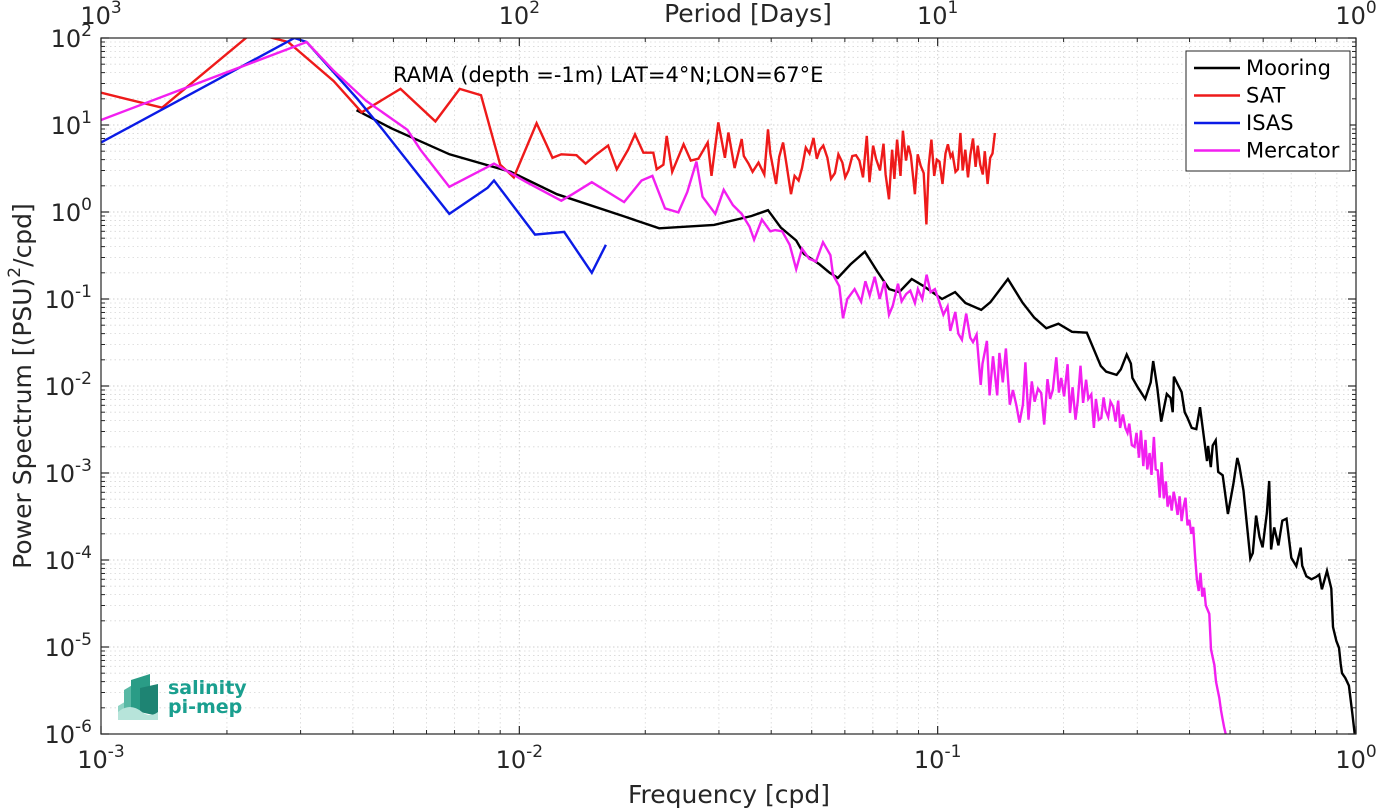  Describe the element at coordinates (549, 131) in the screenshot. I see `series-line-sat` at that location.